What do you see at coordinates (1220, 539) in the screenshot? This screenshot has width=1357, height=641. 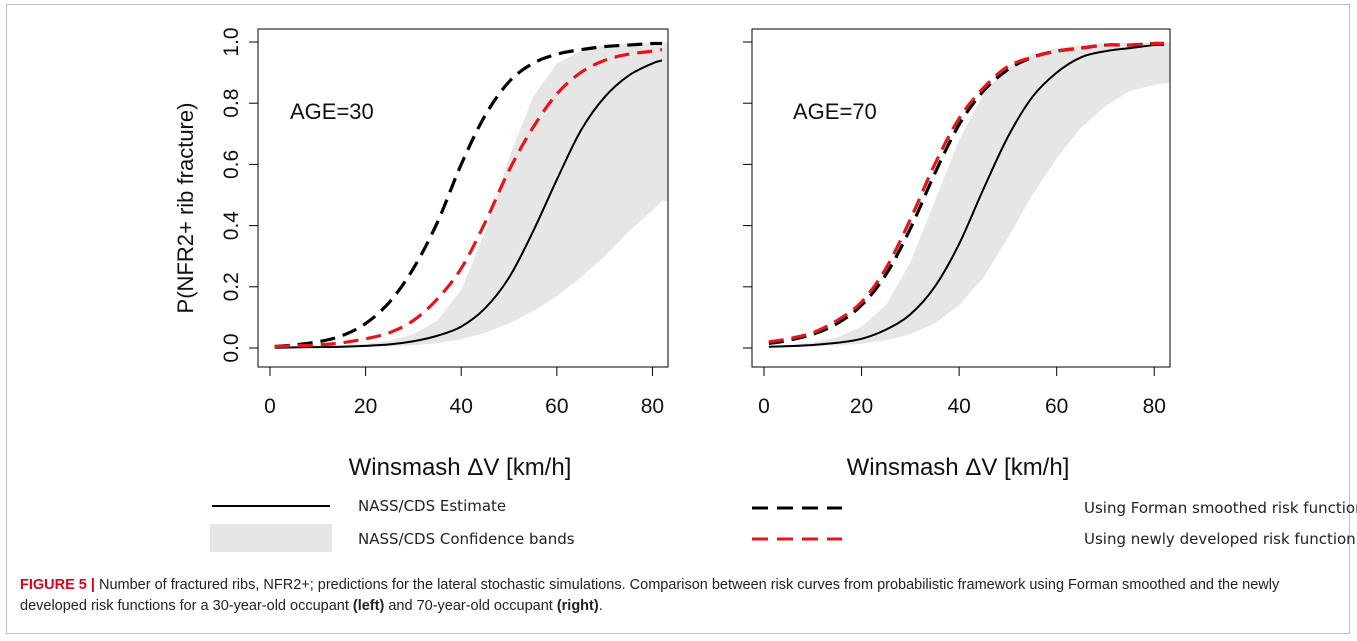 I see `legend-label-new: Using newly developed risk function` at bounding box center [1220, 539].